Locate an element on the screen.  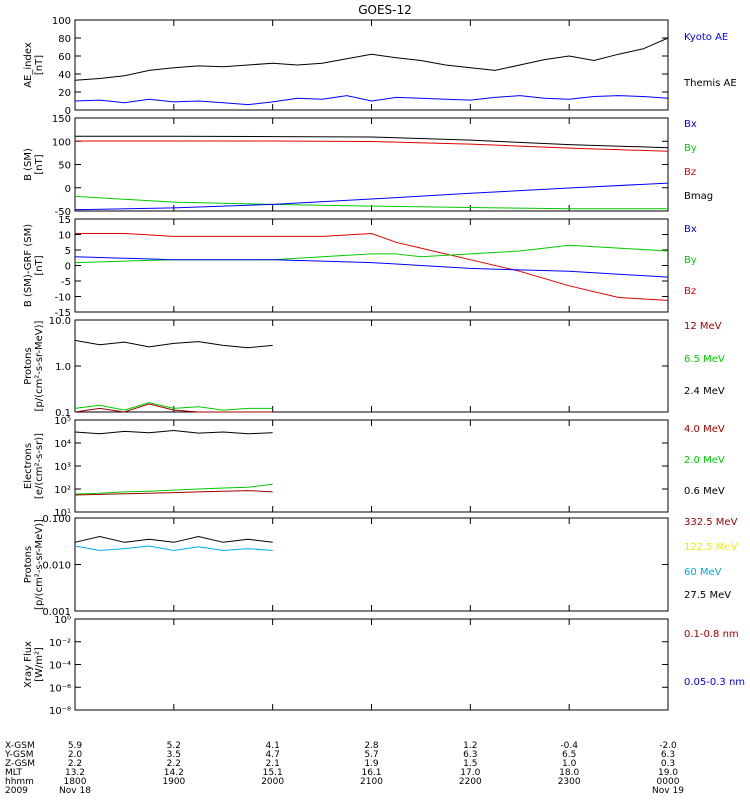
y-tick-label: 5 is located at coordinates (68, 251).